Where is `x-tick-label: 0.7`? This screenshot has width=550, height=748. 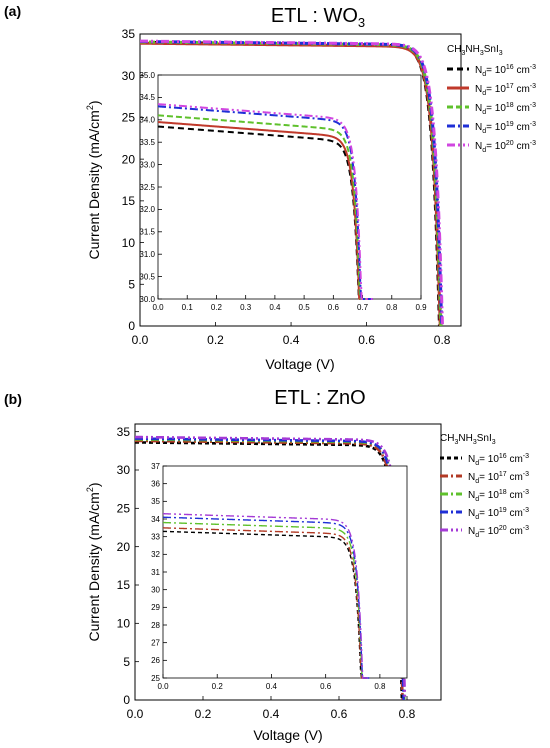 x-tick-label: 0.7 is located at coordinates (363, 307).